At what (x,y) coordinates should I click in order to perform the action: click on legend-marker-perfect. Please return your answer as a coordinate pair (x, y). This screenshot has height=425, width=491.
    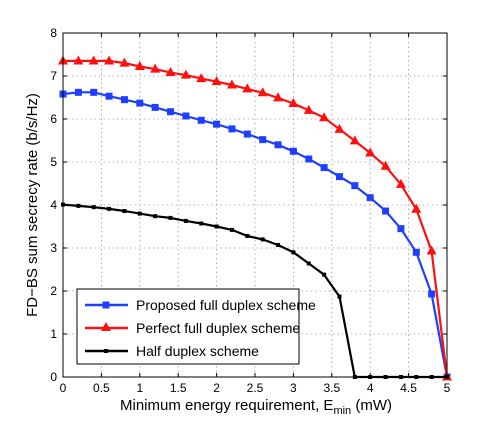
    Looking at the image, I should click on (106, 326).